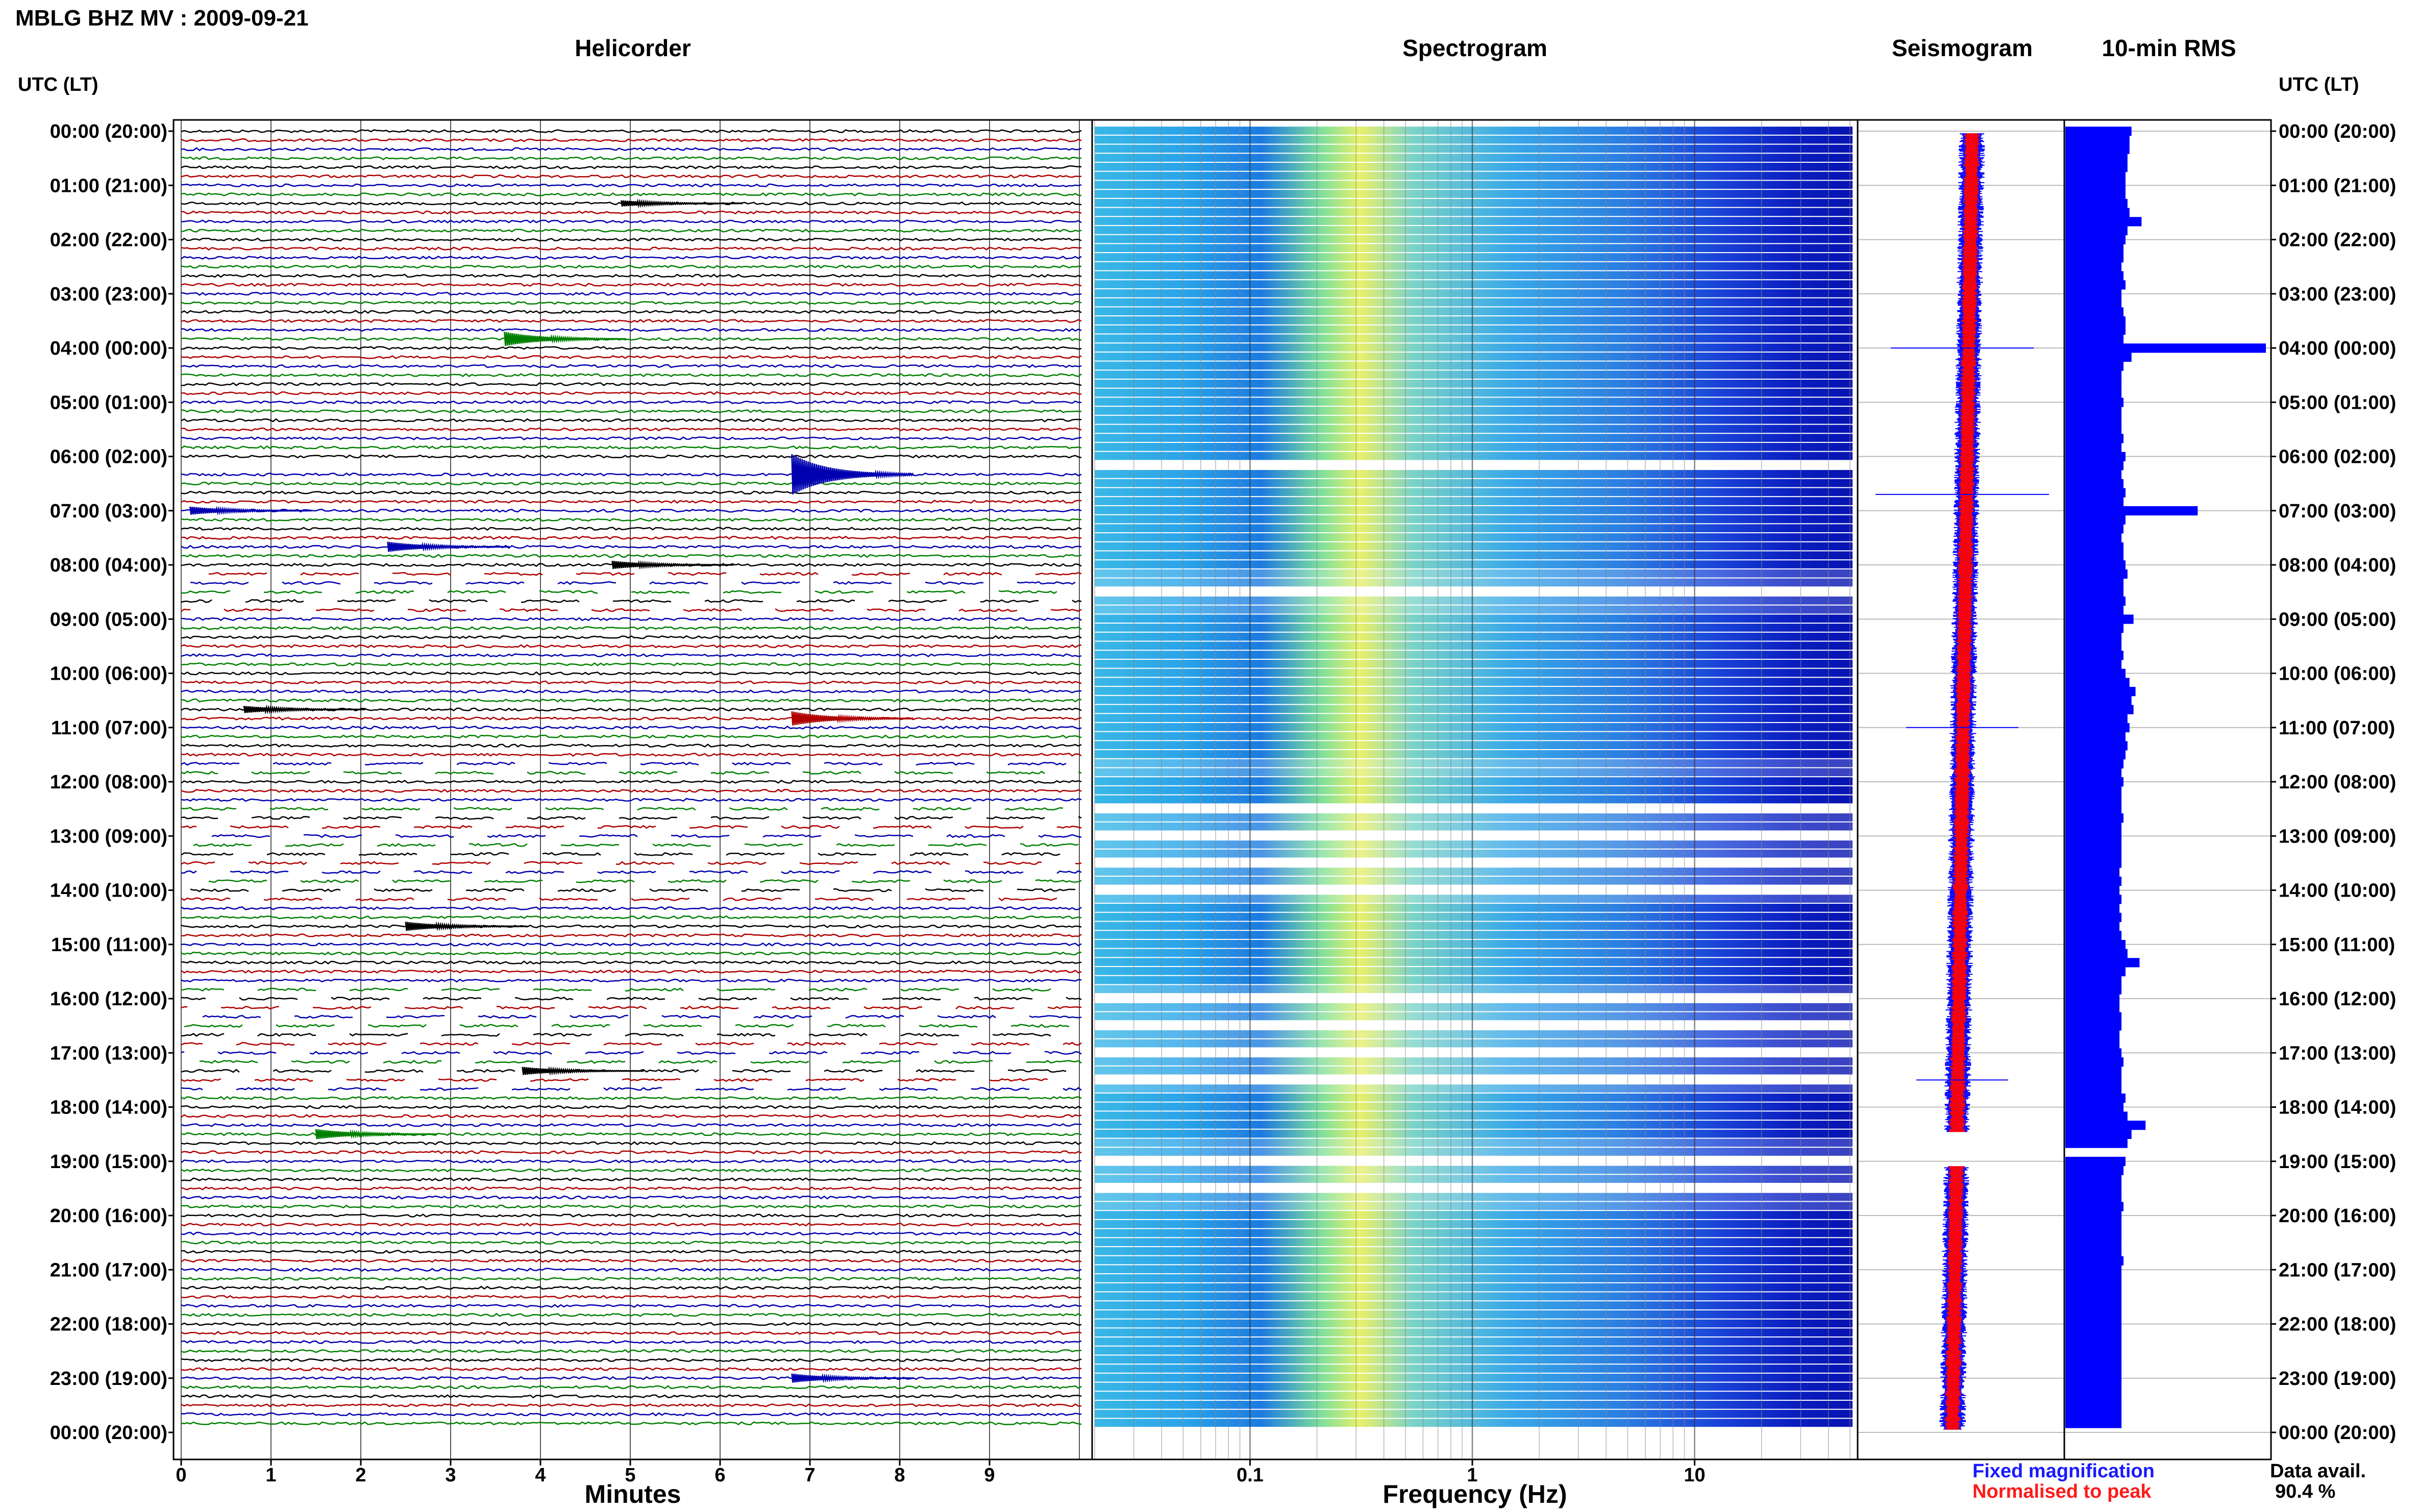 This screenshot has height=1512, width=2419. I want to click on hour-tick-label-left: 15:00 (11:00), so click(109, 945).